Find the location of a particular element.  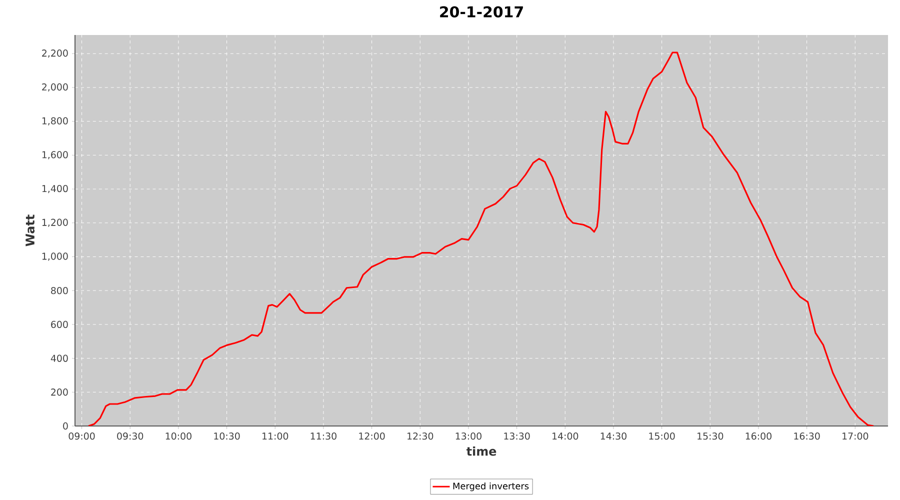

chart-title: 20-1-2017 is located at coordinates (481, 12).